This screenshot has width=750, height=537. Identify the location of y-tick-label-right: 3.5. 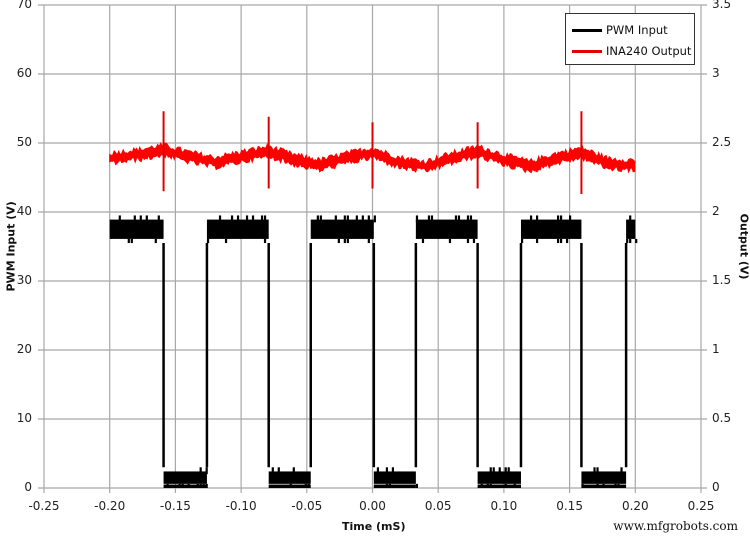
(722, 5).